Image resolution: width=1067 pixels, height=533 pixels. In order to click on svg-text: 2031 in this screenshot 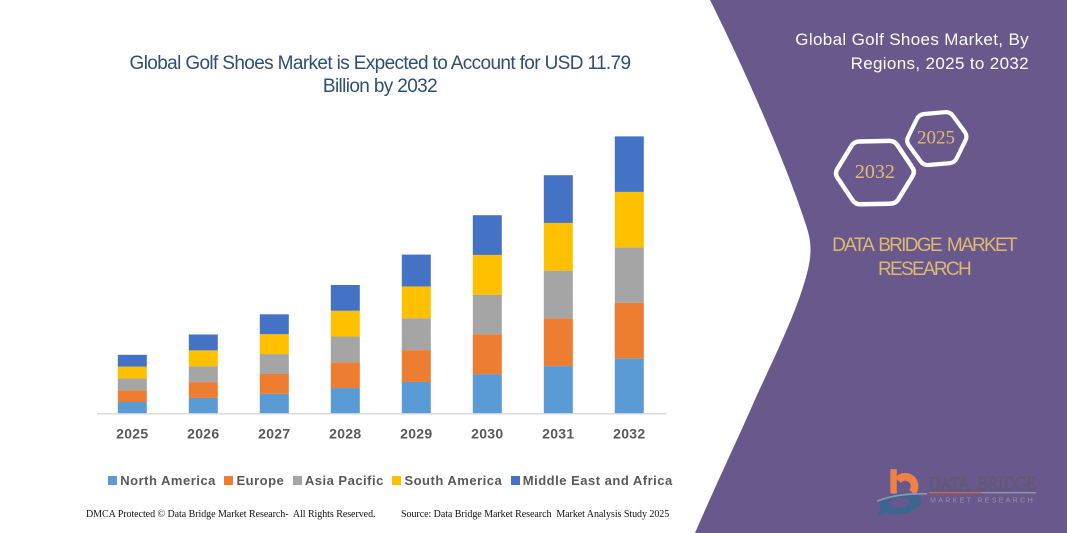, I will do `click(558, 434)`.